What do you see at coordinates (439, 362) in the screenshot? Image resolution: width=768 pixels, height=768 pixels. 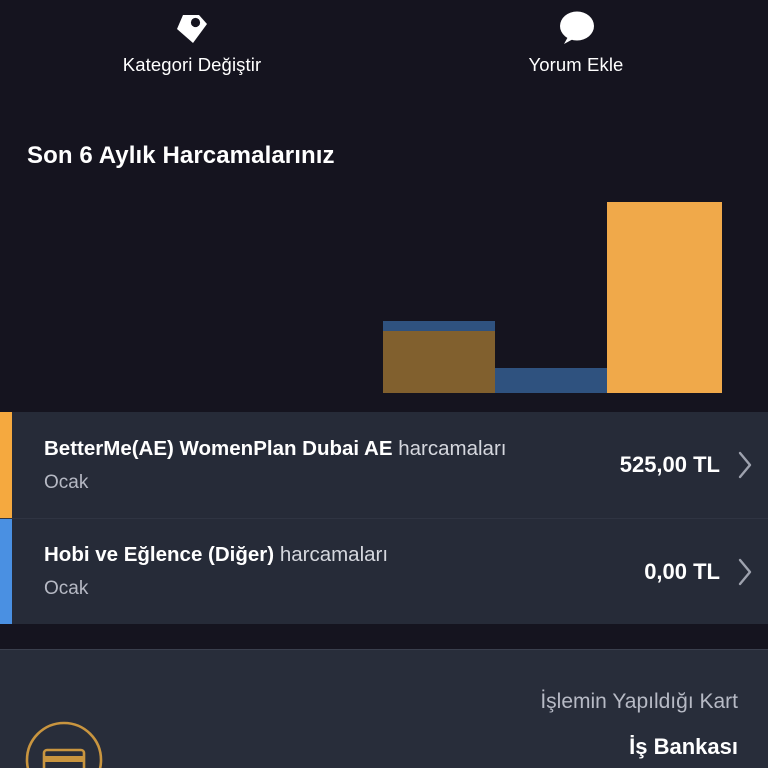 I see `chart-bar-4-segment-brown` at bounding box center [439, 362].